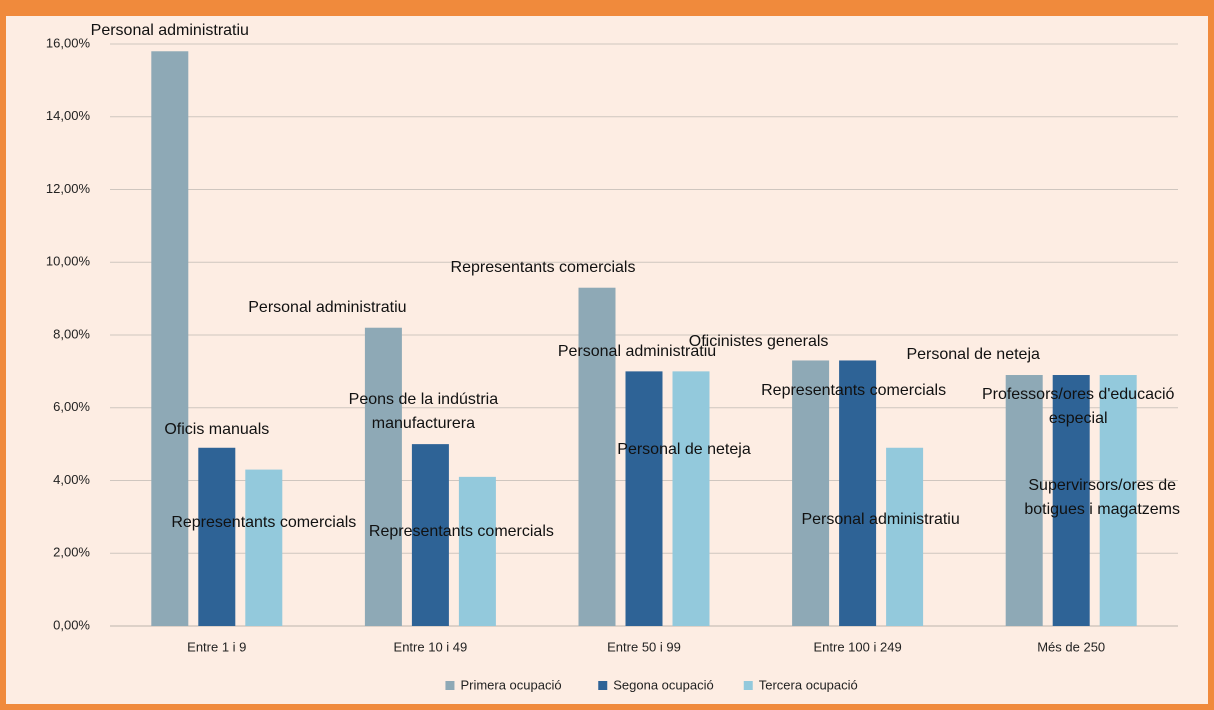 The width and height of the screenshot is (1214, 710). I want to click on legend-label: Tercera ocupació, so click(808, 684).